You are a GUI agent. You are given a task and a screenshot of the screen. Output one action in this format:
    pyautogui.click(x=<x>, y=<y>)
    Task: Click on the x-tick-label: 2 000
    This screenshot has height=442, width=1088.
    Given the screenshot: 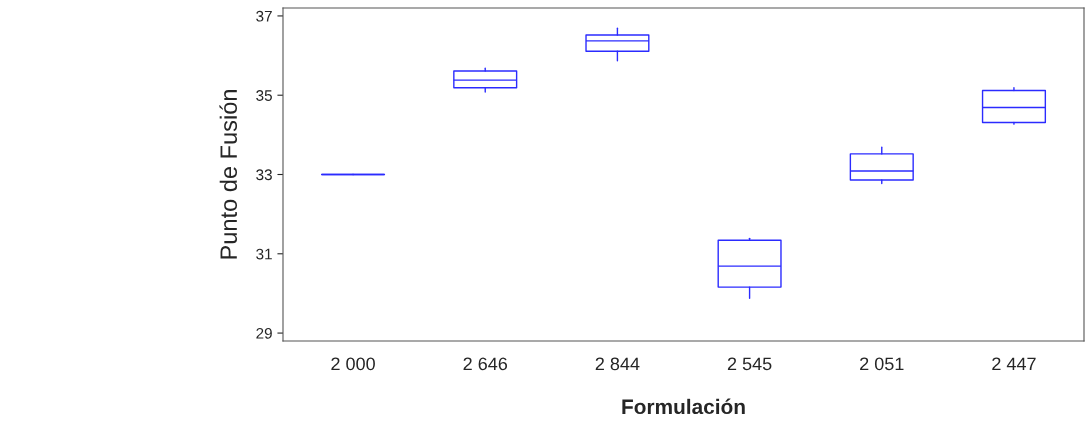 What is the action you would take?
    pyautogui.click(x=353, y=364)
    